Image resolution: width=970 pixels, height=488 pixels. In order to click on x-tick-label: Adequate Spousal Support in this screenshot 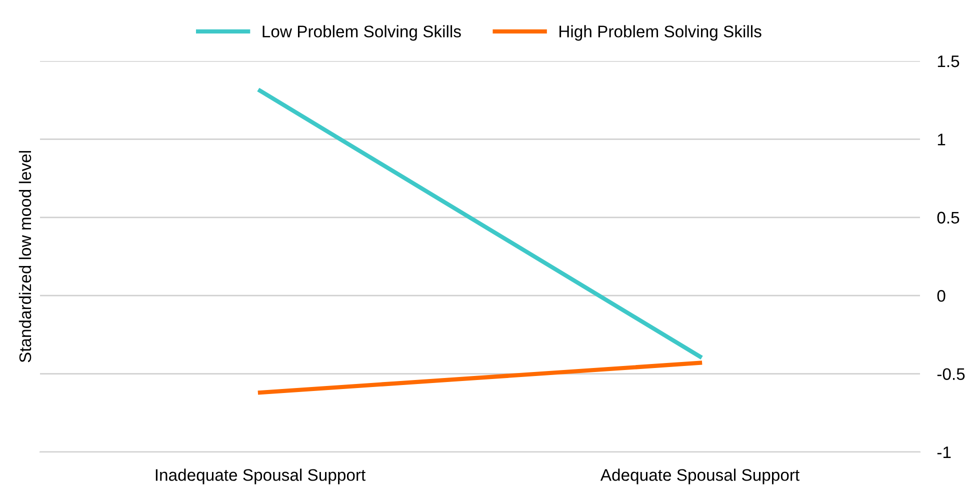, I will do `click(700, 476)`.